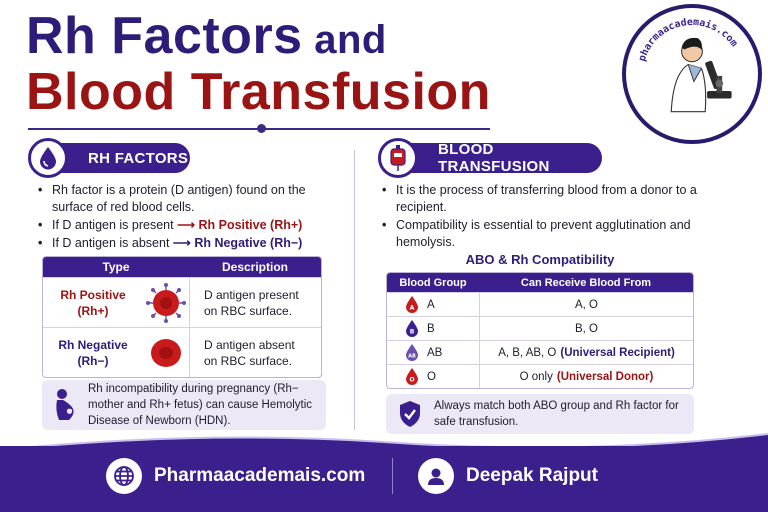  Describe the element at coordinates (250, 225) in the screenshot. I see `rh-positive-label: Rh Positive (Rh+)` at that location.